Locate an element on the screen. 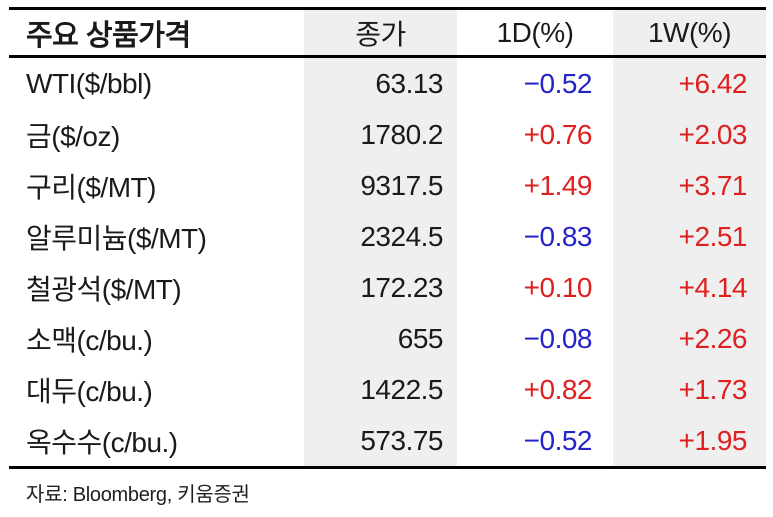  change-1w: +6.42 is located at coordinates (689, 83).